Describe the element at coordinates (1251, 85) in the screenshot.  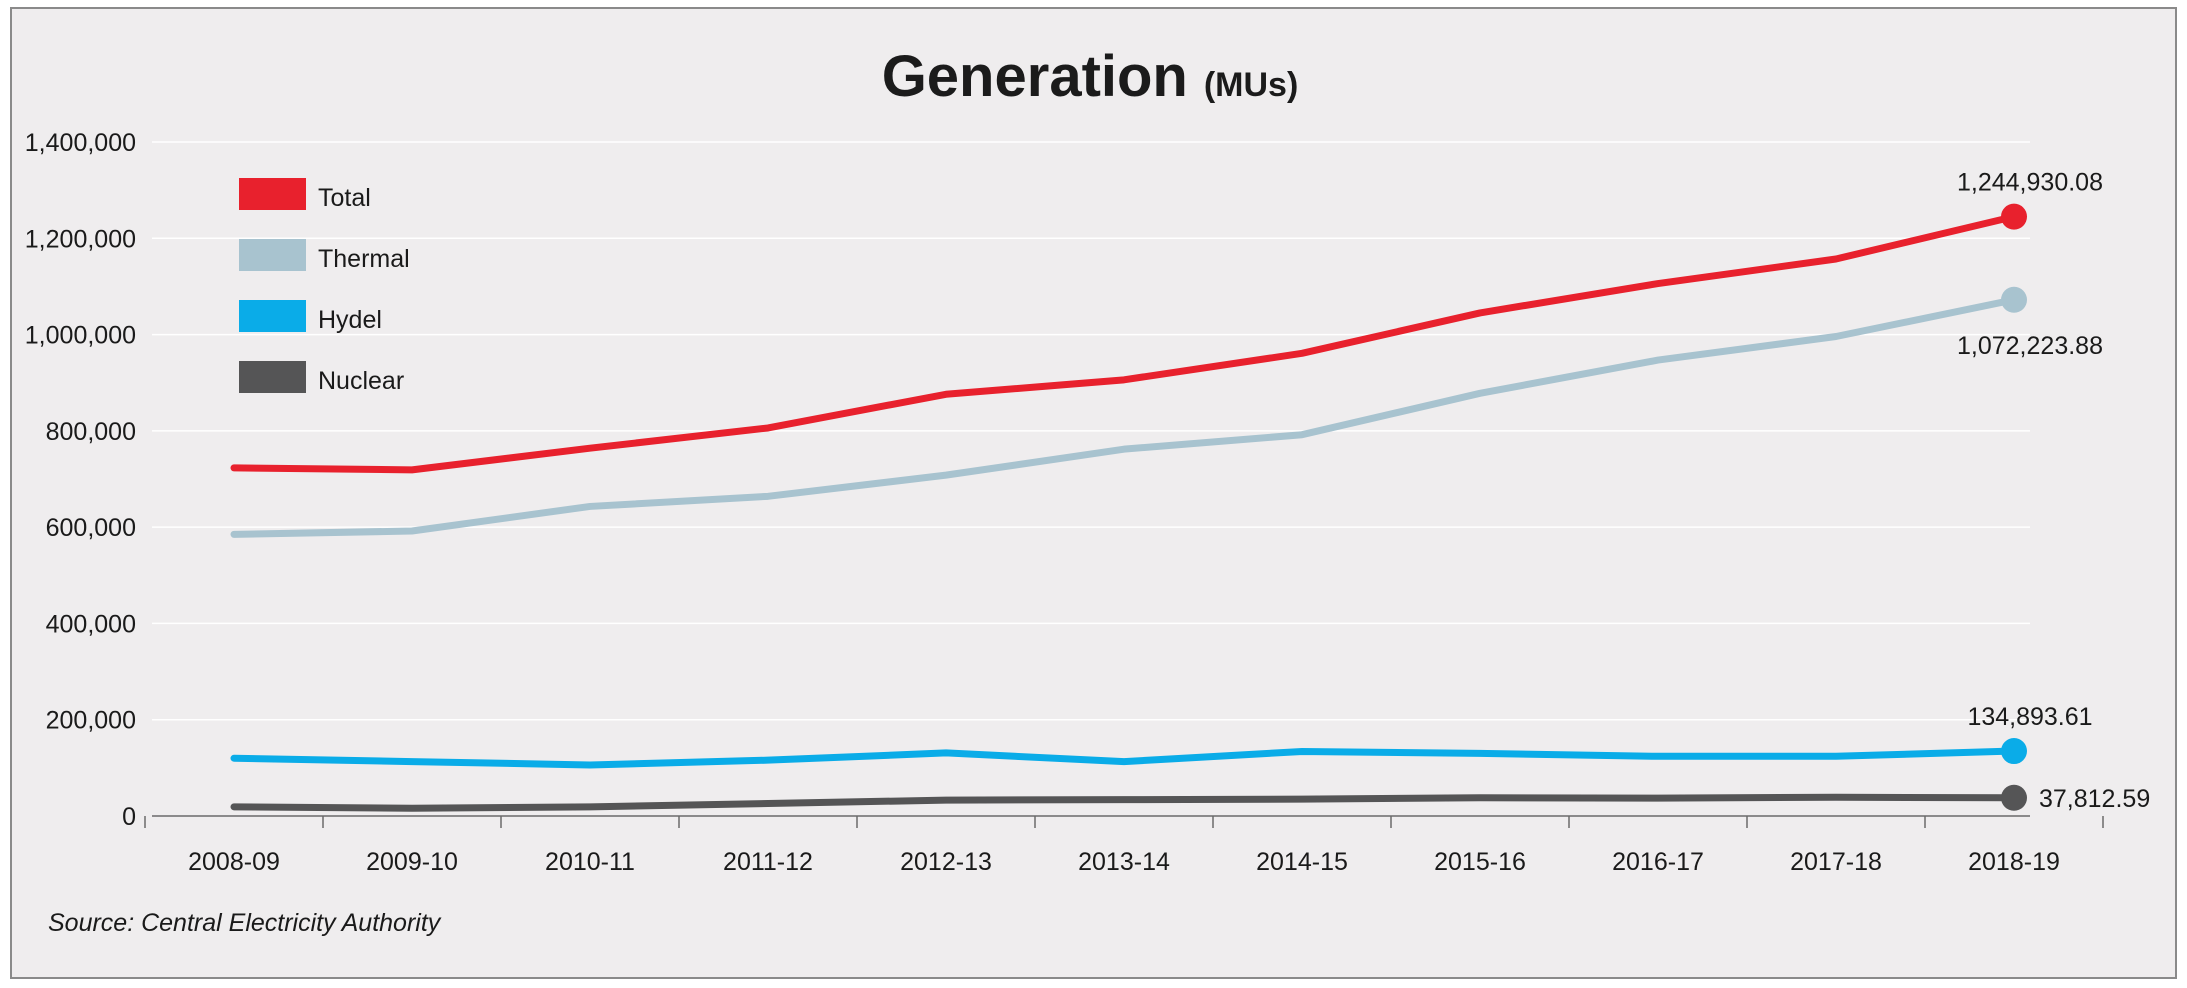
I see `chart-title-unit: (MUs)` at that location.